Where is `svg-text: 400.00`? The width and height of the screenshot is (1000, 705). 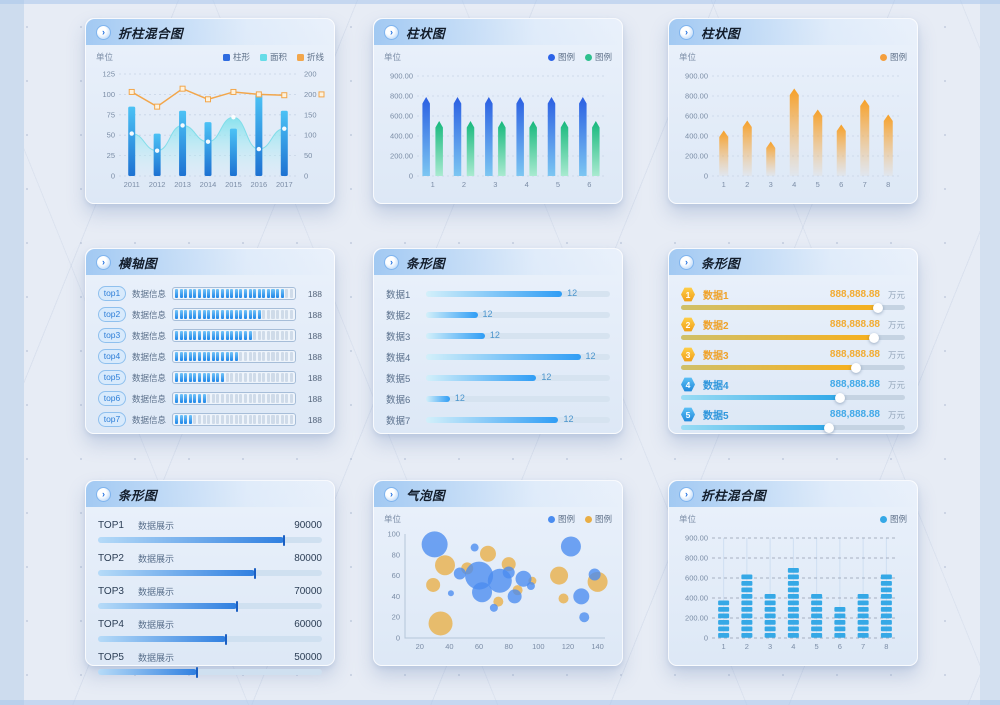 svg-text: 400.00 is located at coordinates (696, 598).